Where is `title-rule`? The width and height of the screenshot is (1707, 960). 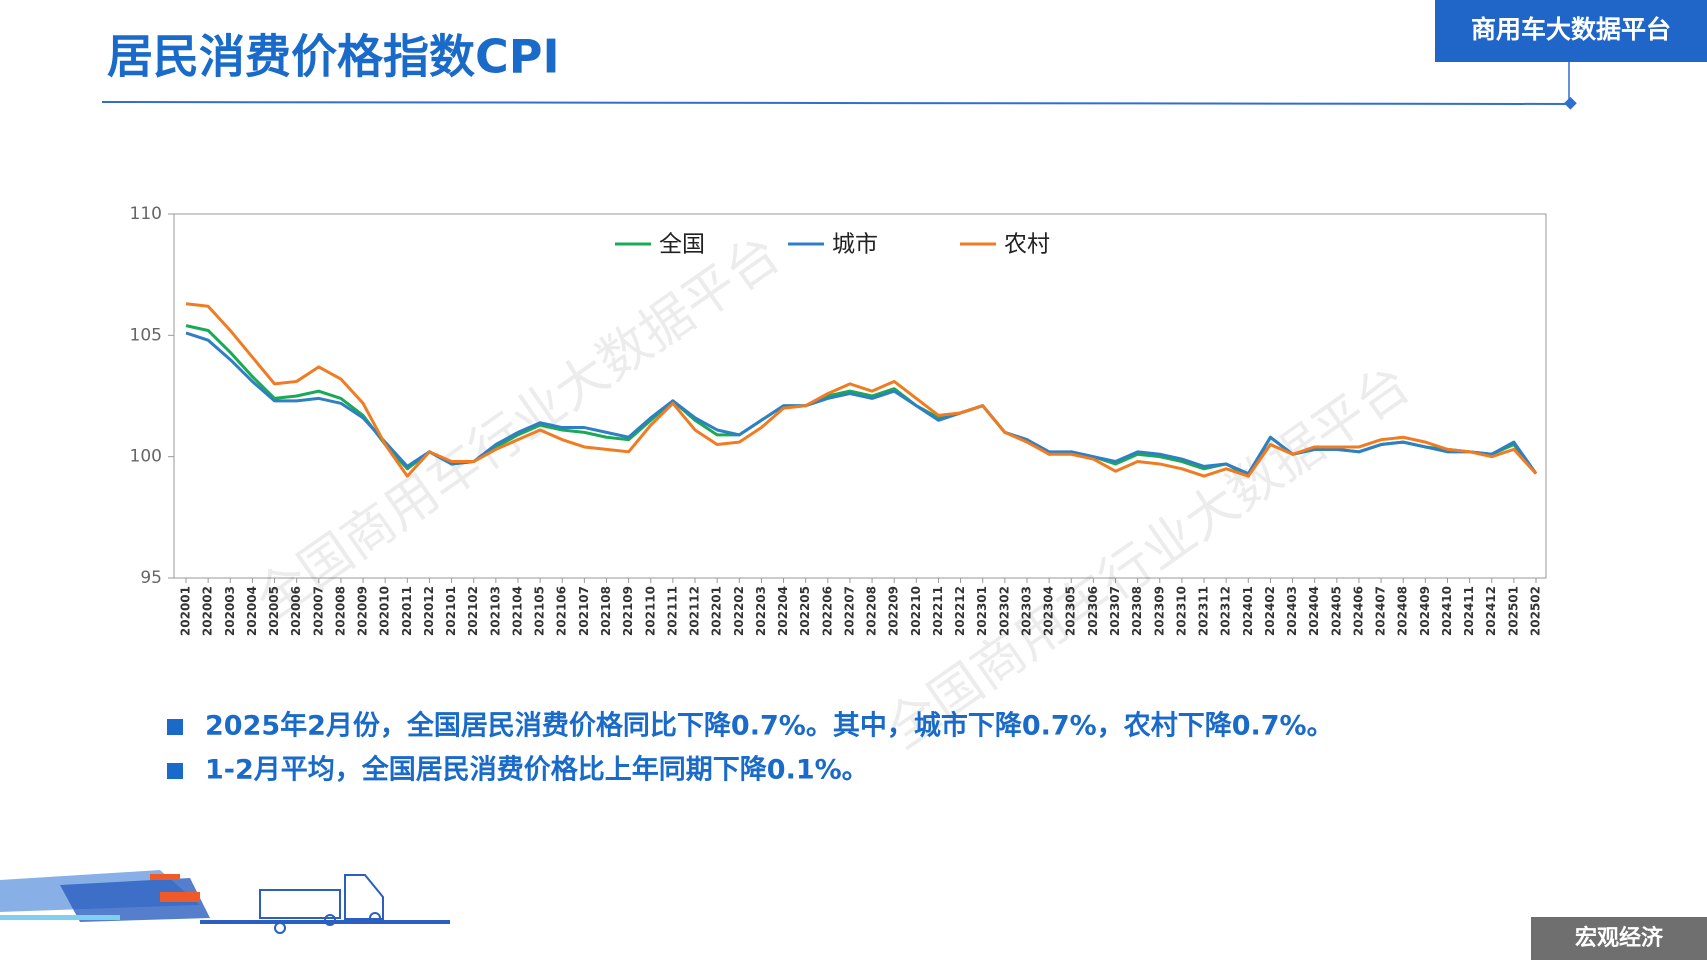
title-rule is located at coordinates (836, 103).